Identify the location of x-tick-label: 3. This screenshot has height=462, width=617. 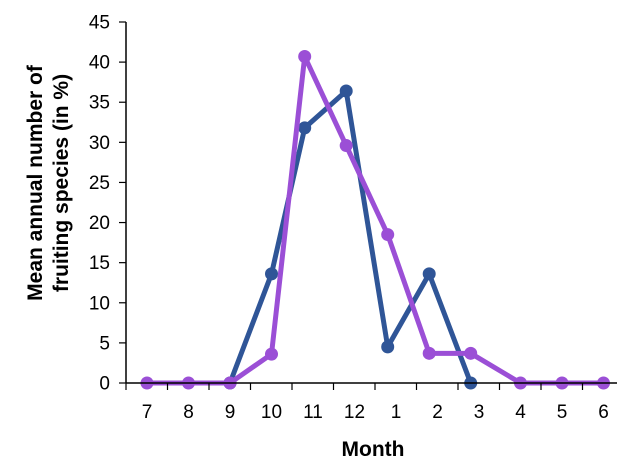
(479, 412).